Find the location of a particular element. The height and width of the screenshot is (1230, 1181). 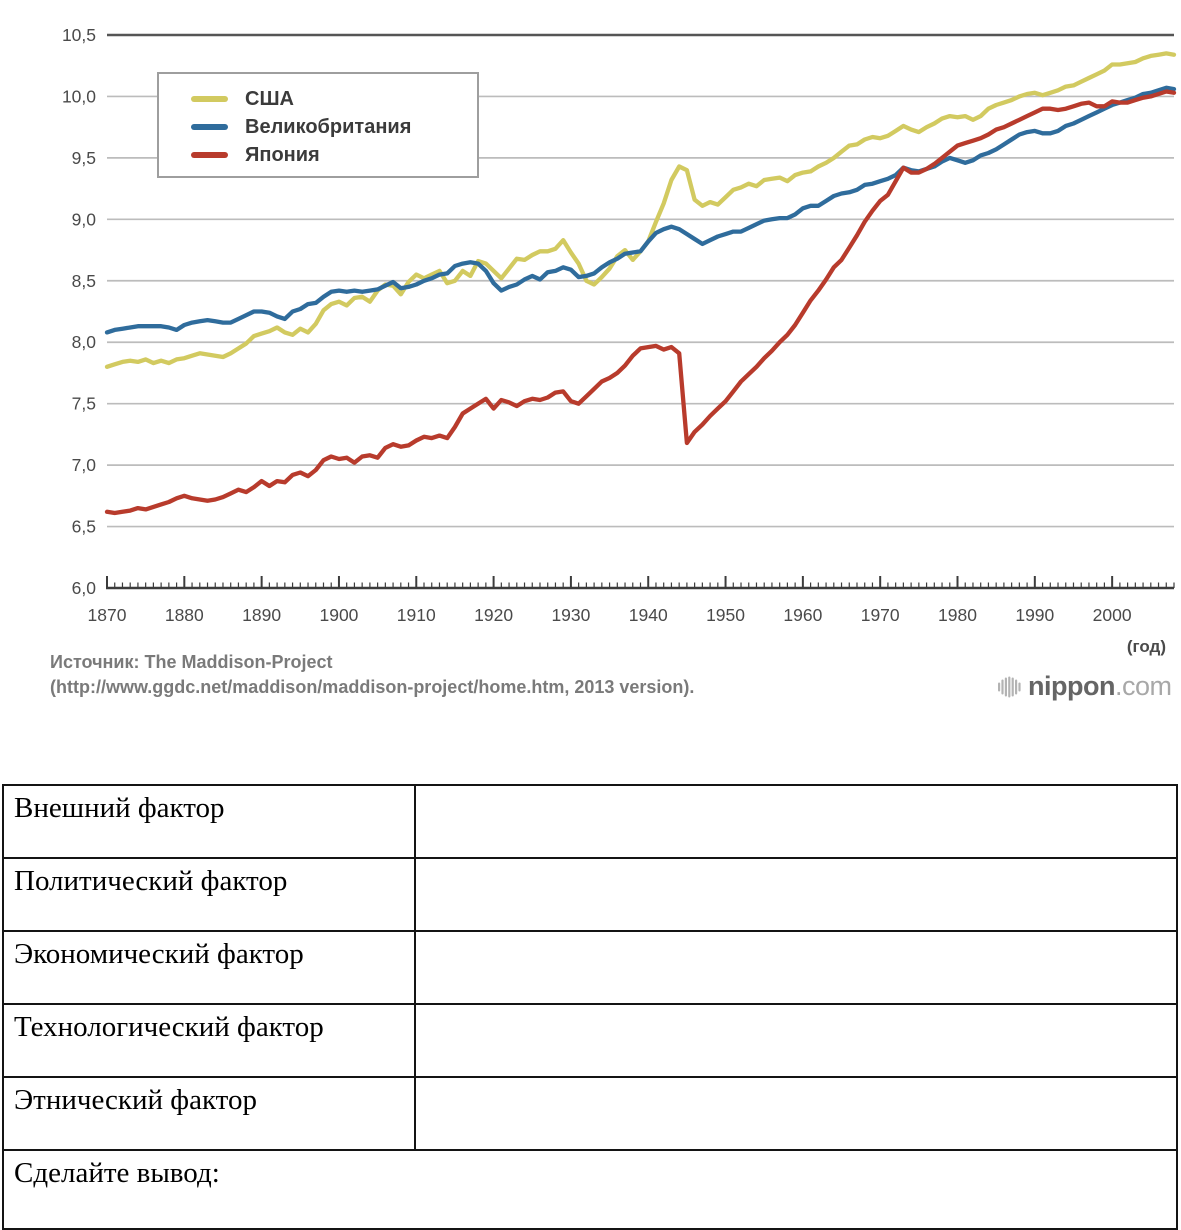

x-tick-label: 1940 is located at coordinates (648, 615).